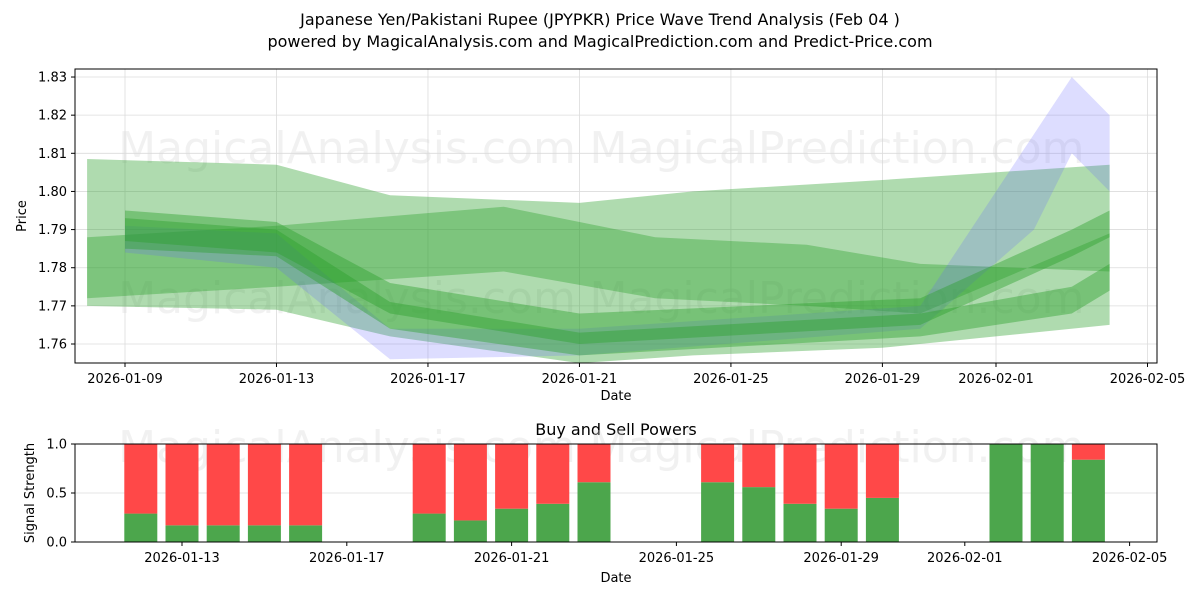  I want to click on y-tick-label: 1.77, so click(52, 306).